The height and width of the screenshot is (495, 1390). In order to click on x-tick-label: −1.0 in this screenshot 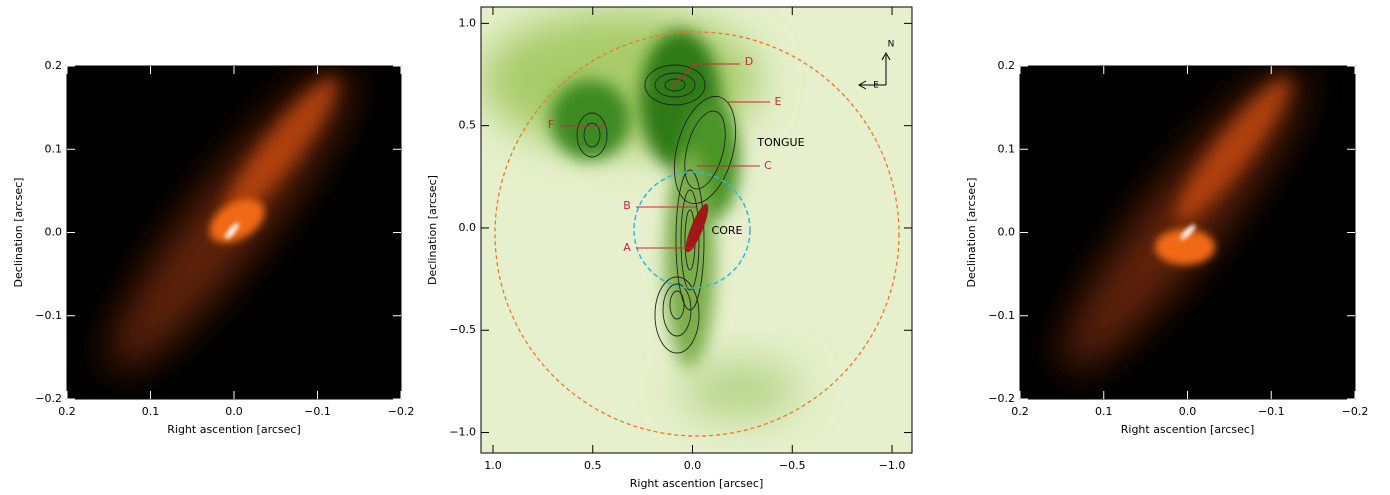, I will do `click(892, 465)`.